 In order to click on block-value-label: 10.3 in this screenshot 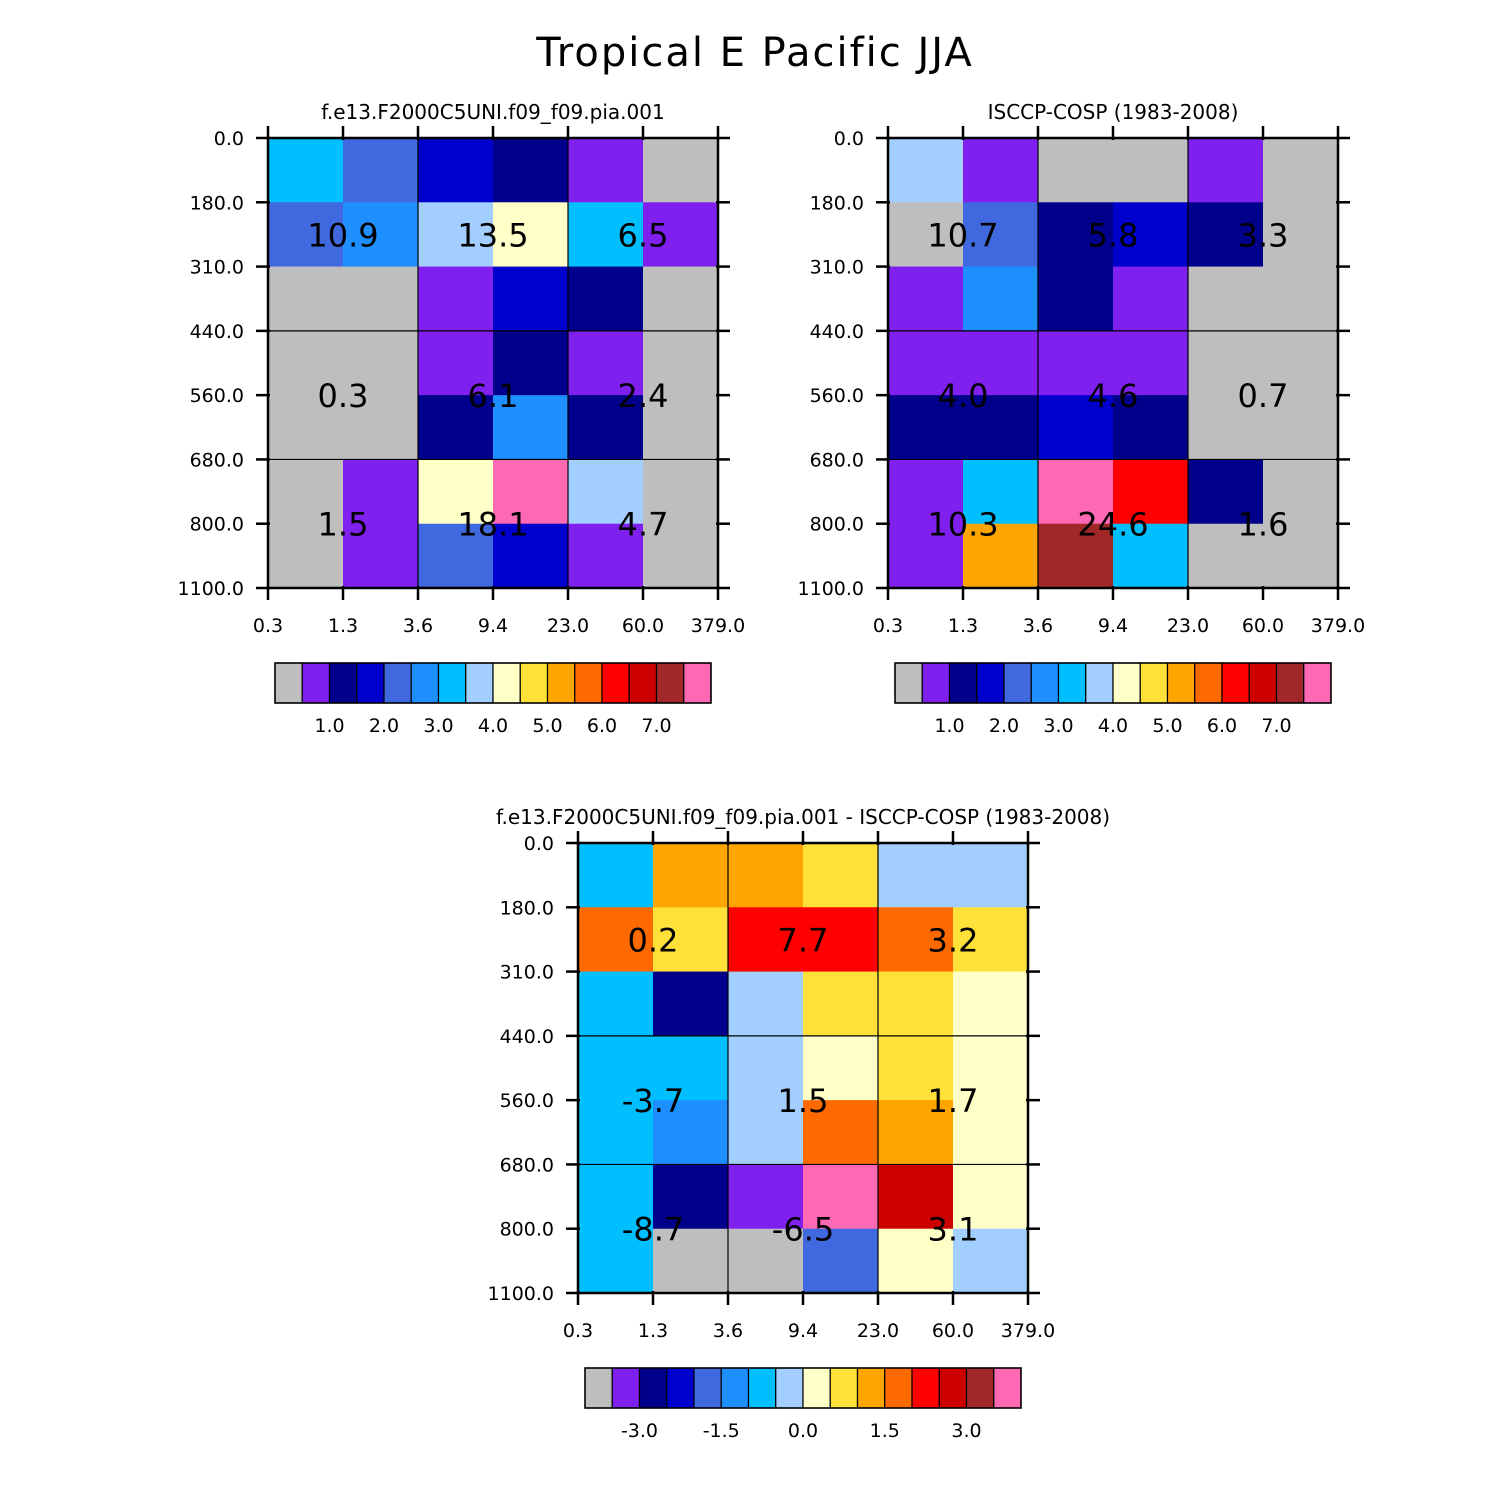, I will do `click(962, 525)`.